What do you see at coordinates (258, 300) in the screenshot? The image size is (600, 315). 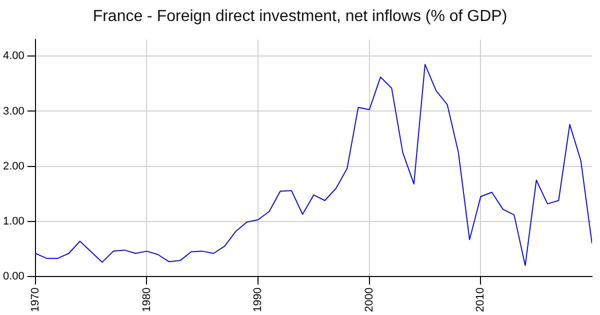 I see `x-tick-label: 1990` at bounding box center [258, 300].